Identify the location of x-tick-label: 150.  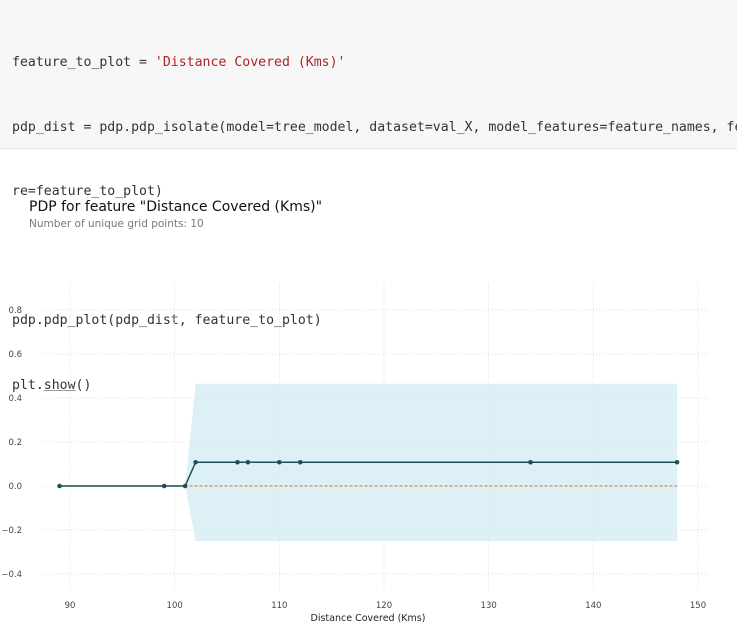
(698, 606).